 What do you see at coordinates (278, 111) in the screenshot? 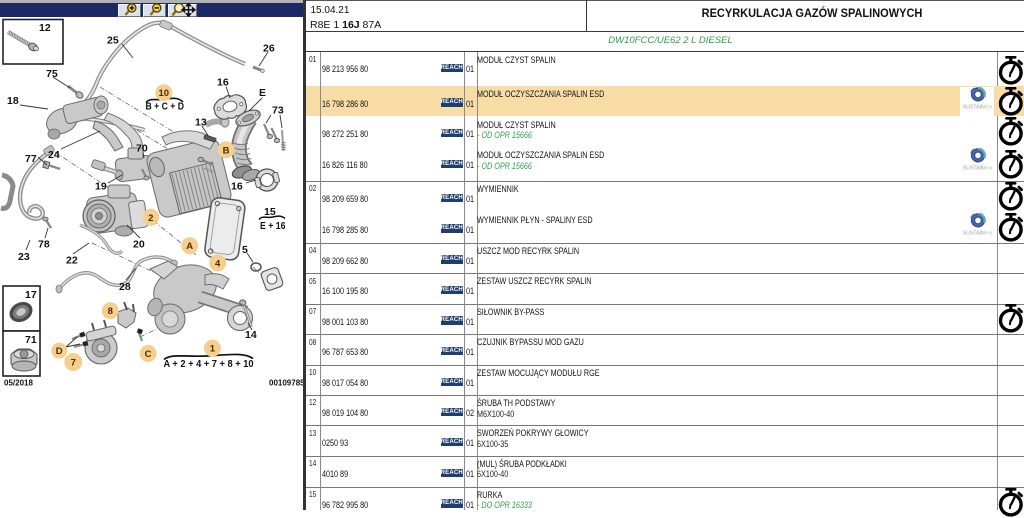
I see `svg-text: 73` at bounding box center [278, 111].